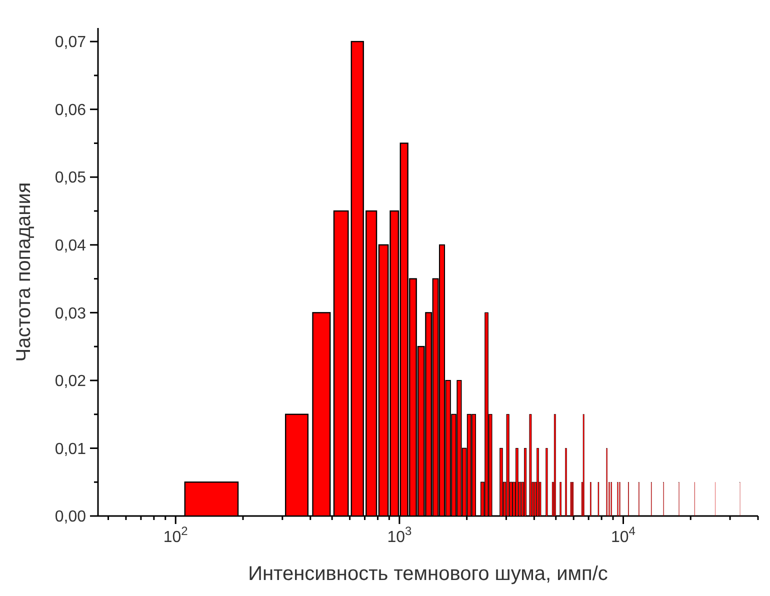 This screenshot has height=596, width=770. What do you see at coordinates (428, 574) in the screenshot?
I see `x-axis-title: Интенсивность темнового шума, имп/с` at bounding box center [428, 574].